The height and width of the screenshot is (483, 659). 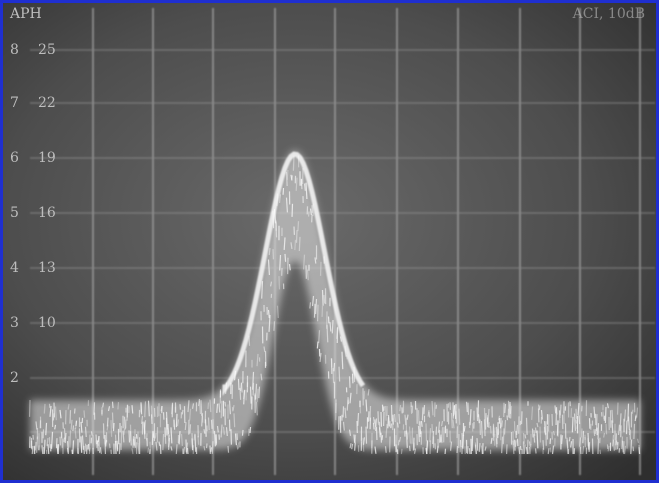 I want to click on scale-outer: 5, so click(x=14, y=213).